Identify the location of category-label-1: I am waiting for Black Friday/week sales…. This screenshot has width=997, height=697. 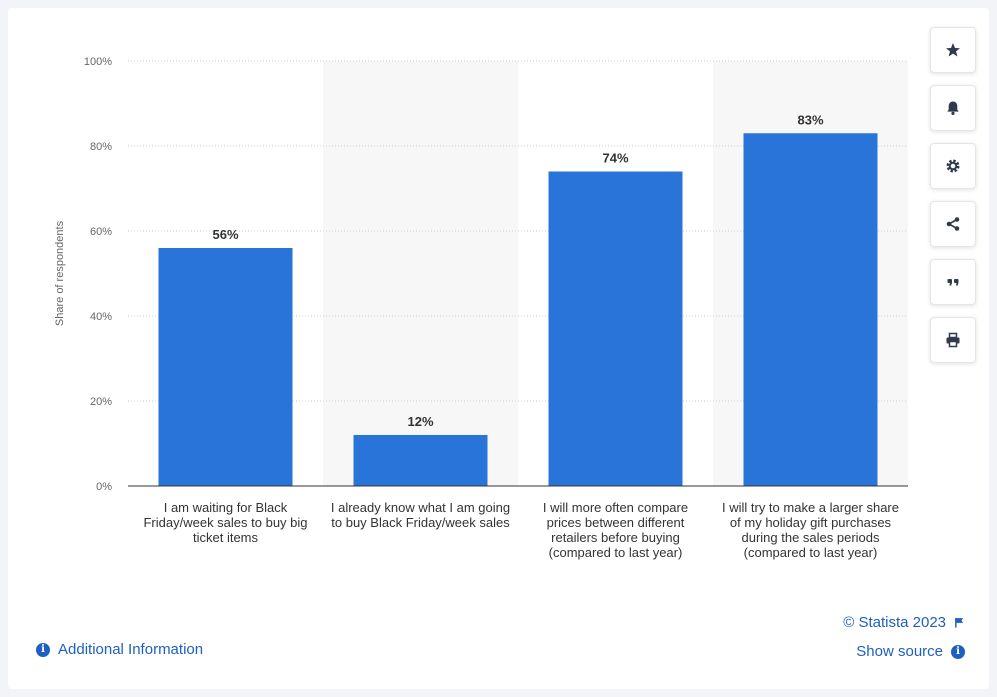
(225, 522).